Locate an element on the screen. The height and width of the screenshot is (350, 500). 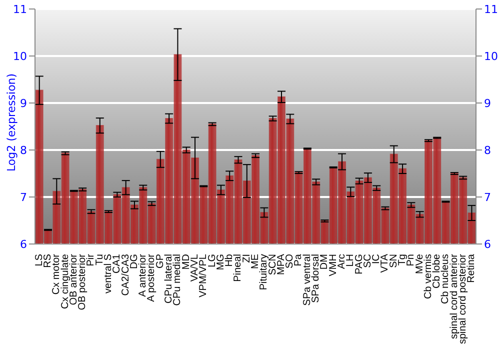
y2-tick-label: 11 is located at coordinates (491, 9).